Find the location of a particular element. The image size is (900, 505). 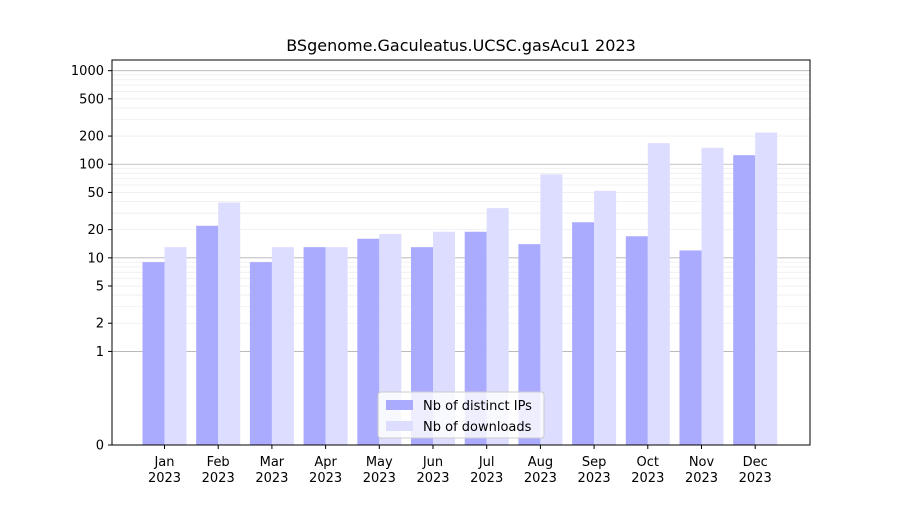

x-tick-label-month: Oct is located at coordinates (648, 462).